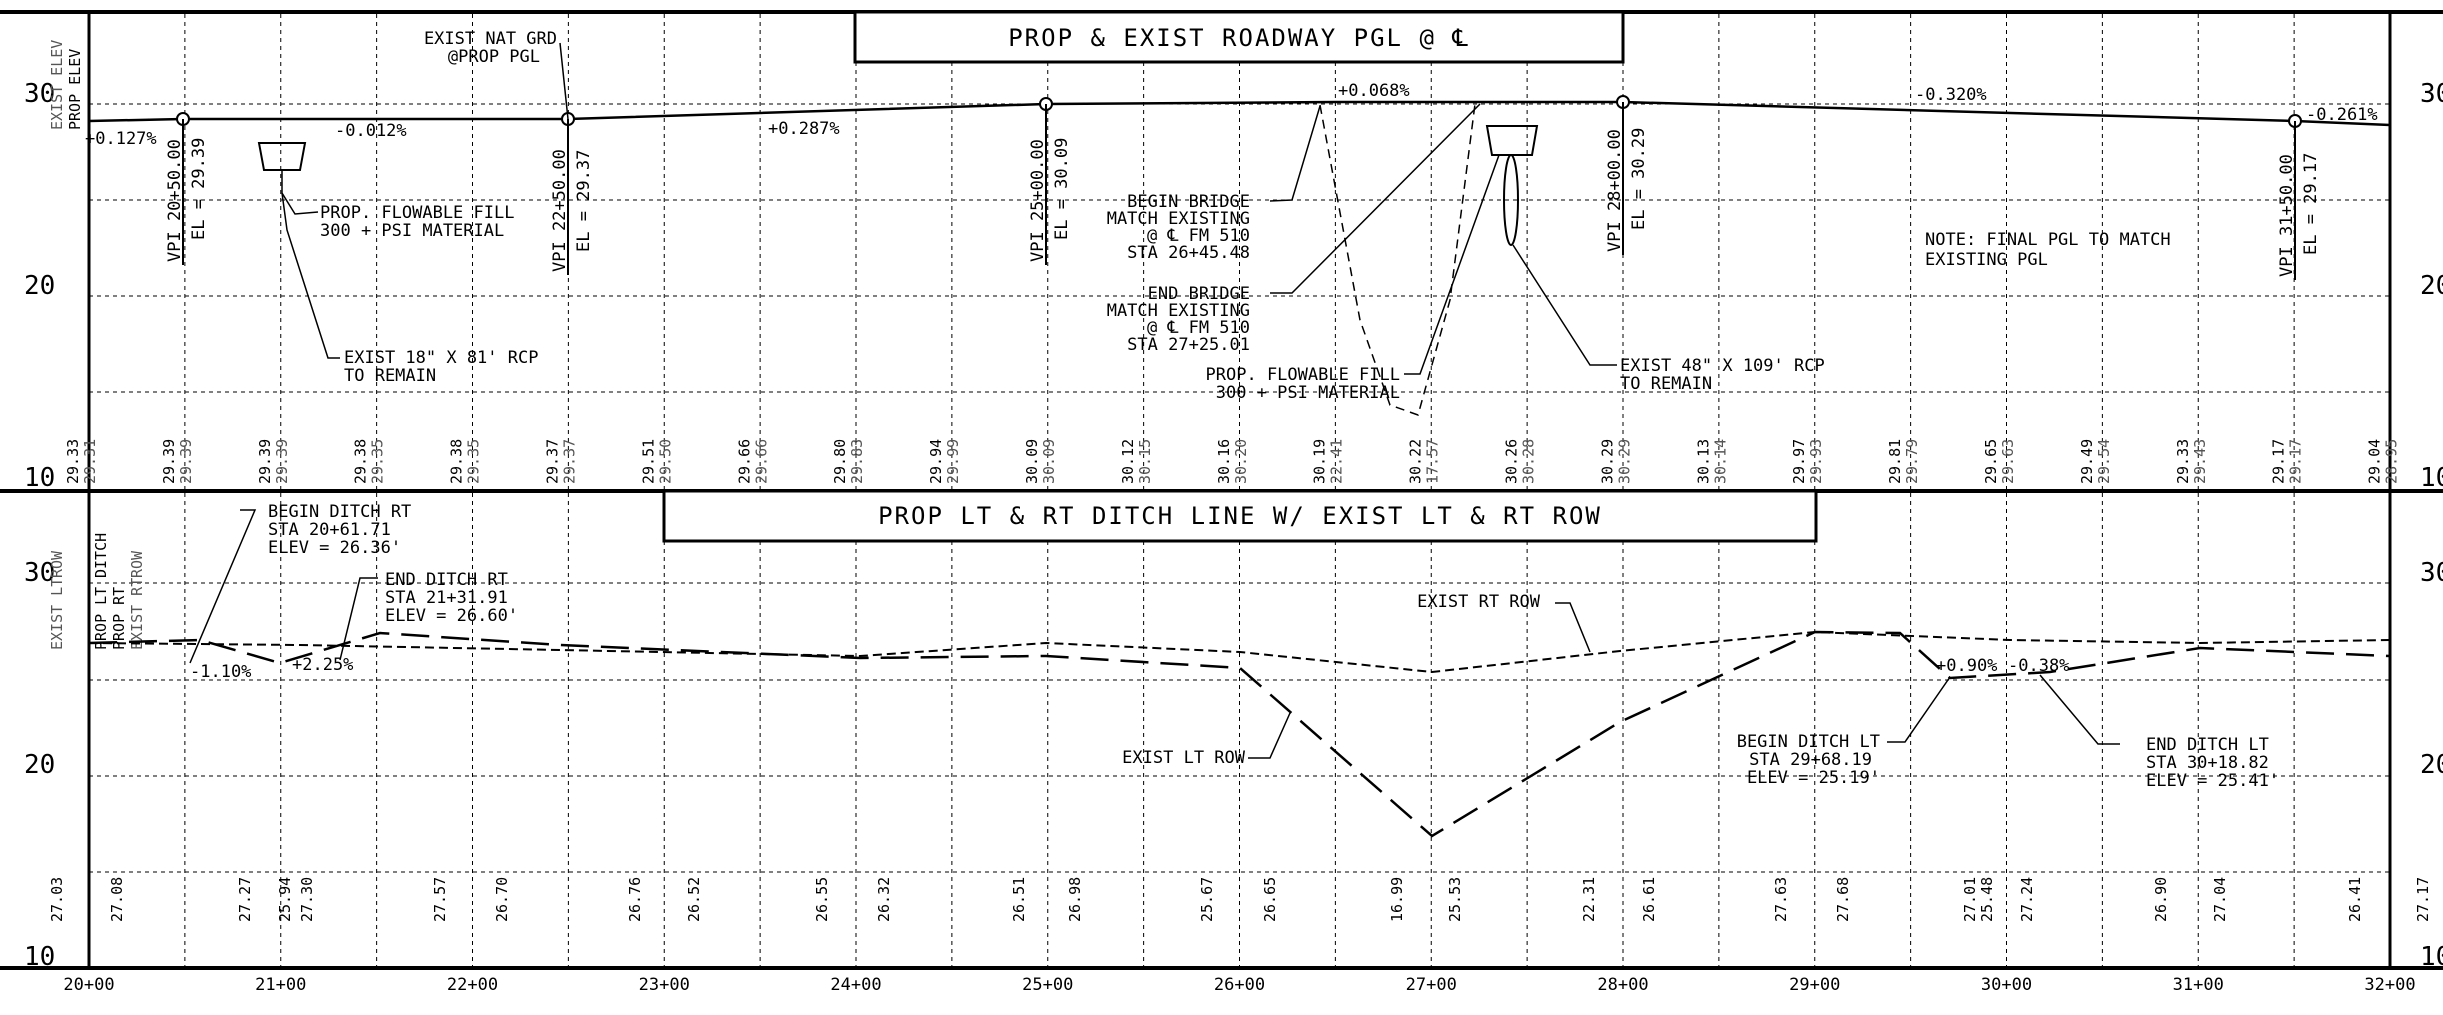 The width and height of the screenshot is (2443, 1015). I want to click on note-end-ditch-rt-1: END DITCH RT, so click(446, 580).